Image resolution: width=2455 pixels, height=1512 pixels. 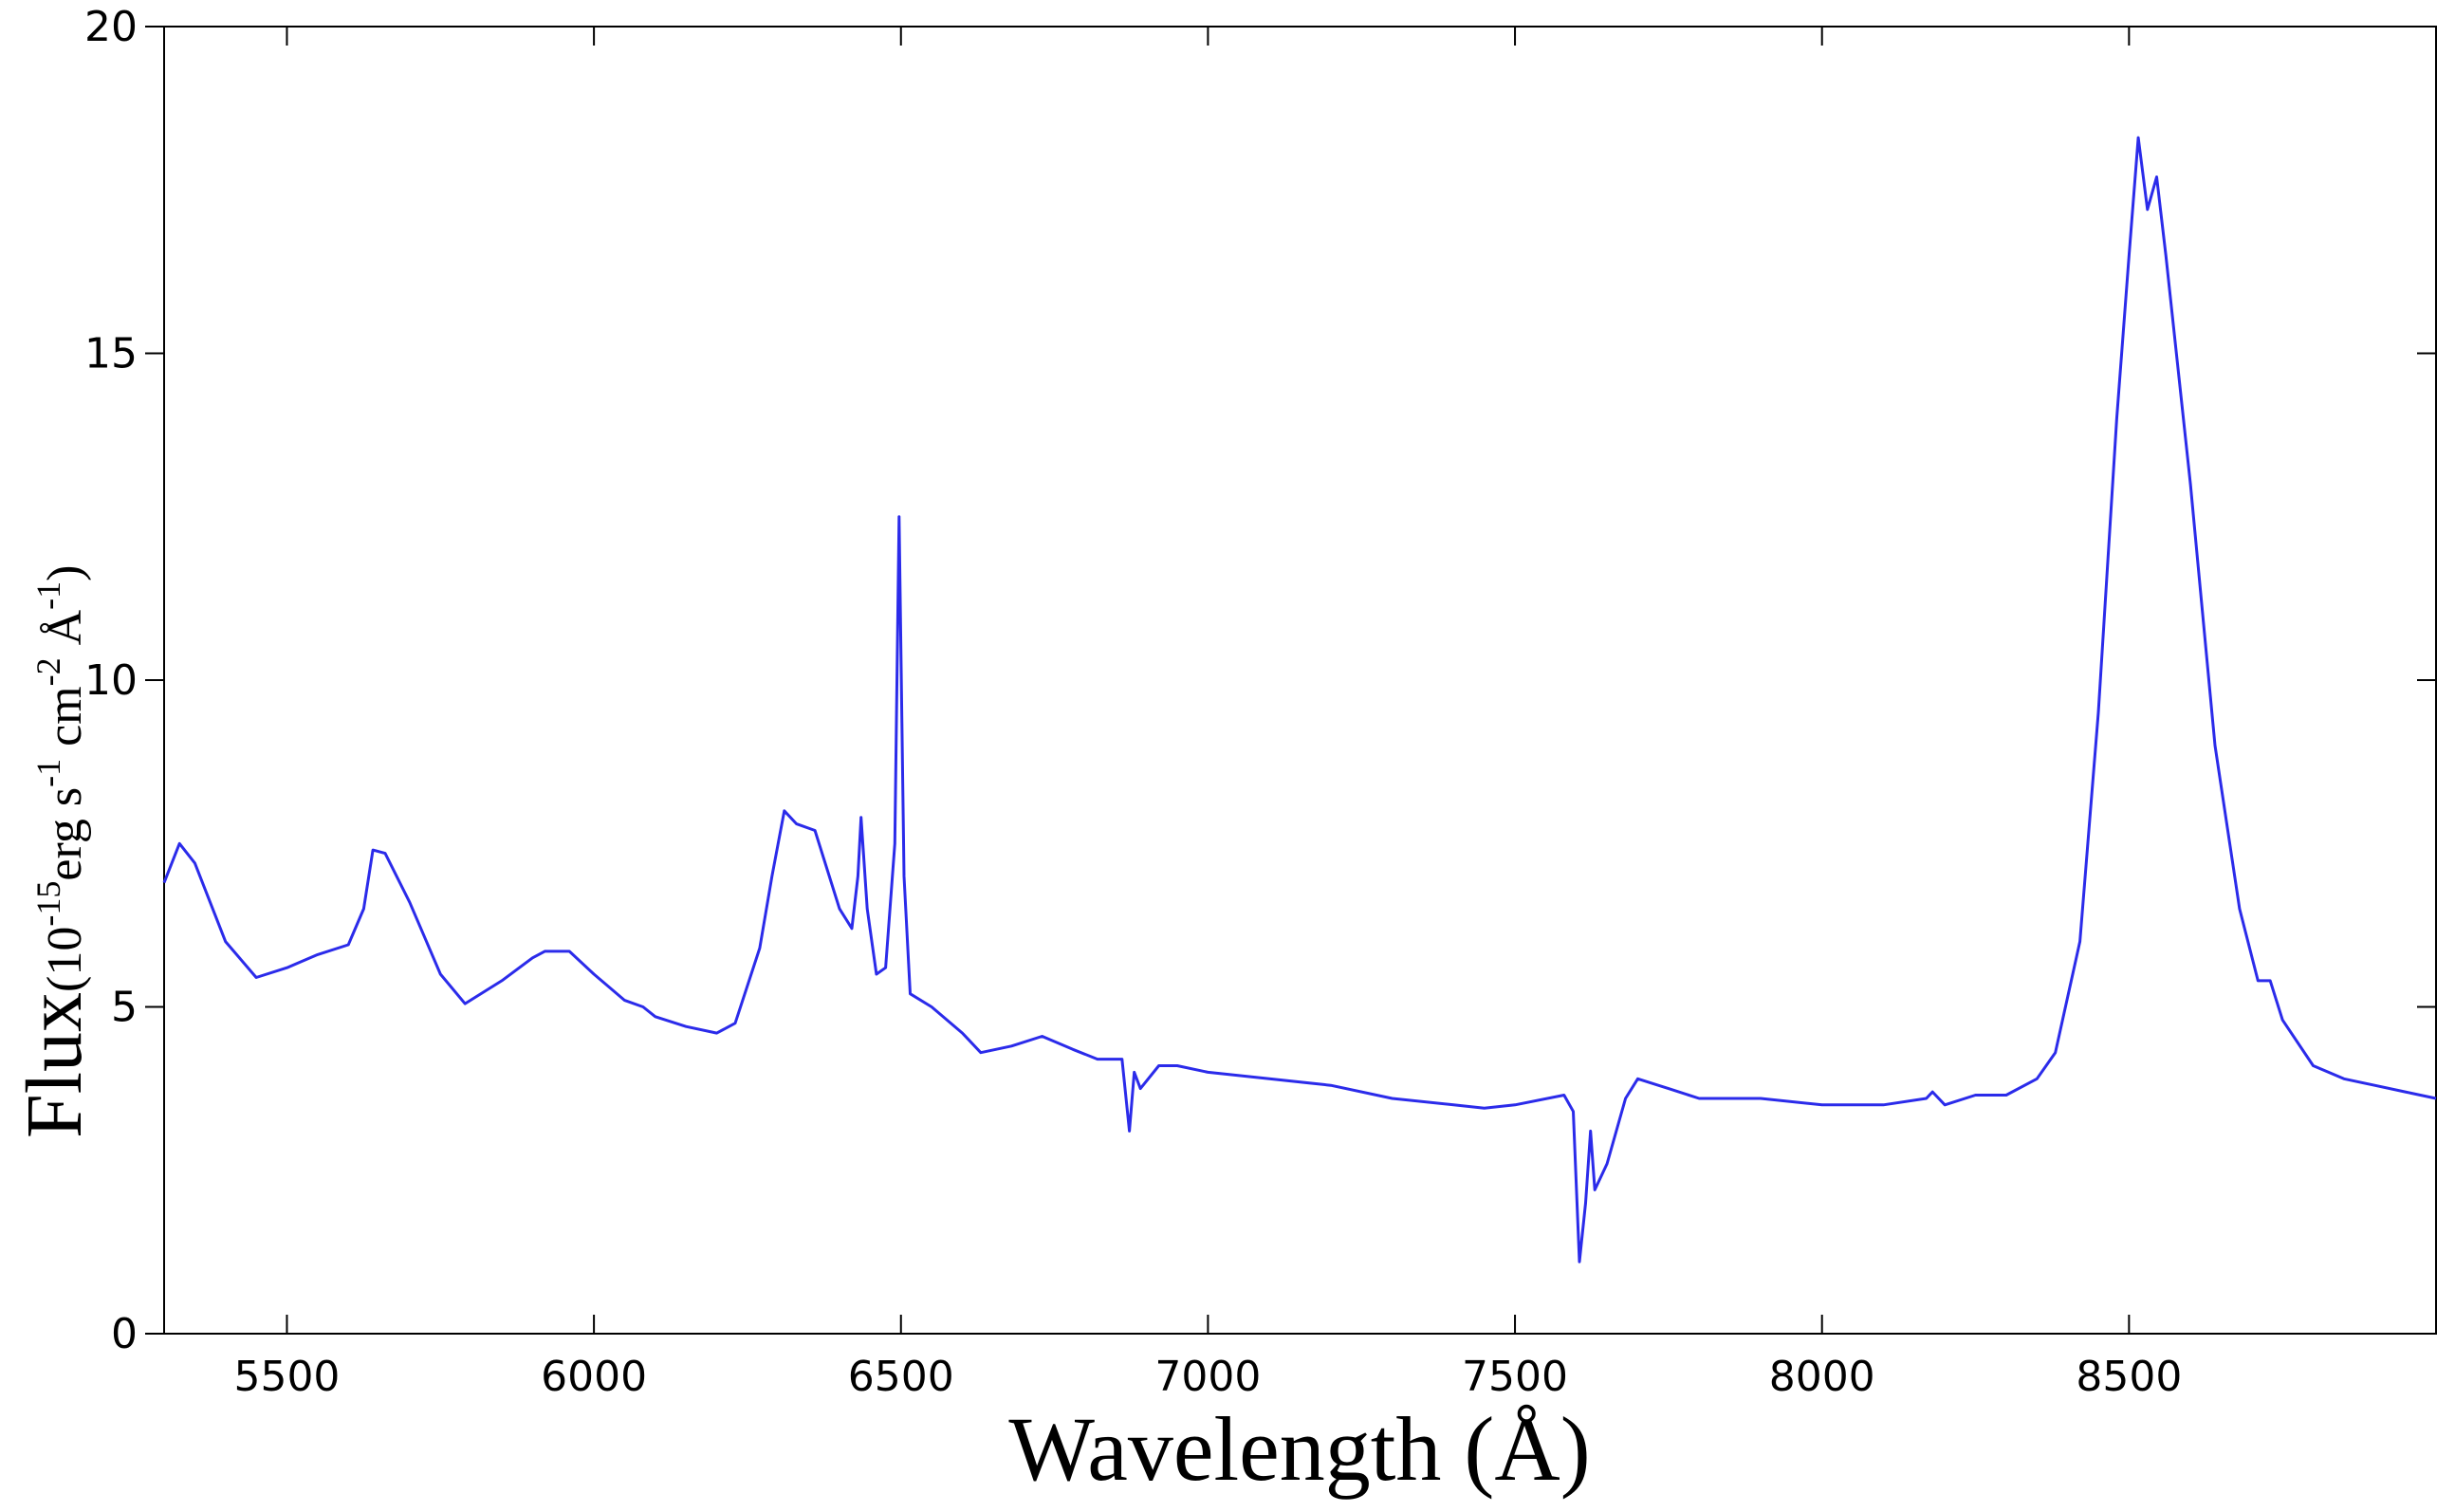 What do you see at coordinates (48, 904) in the screenshot?
I see `y-axis-unit-sup: -15` at bounding box center [48, 904].